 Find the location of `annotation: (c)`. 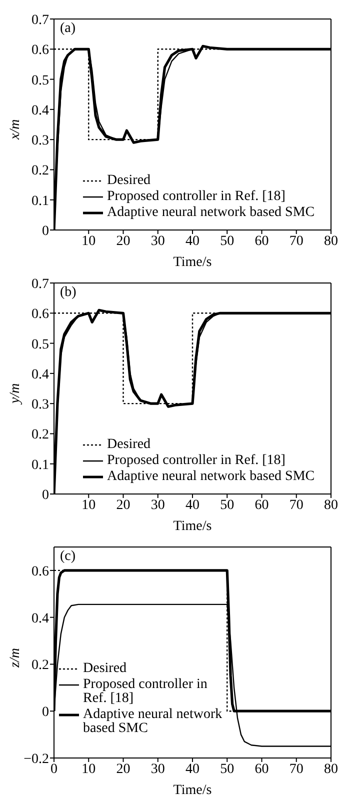

annotation: (c) is located at coordinates (68, 557).